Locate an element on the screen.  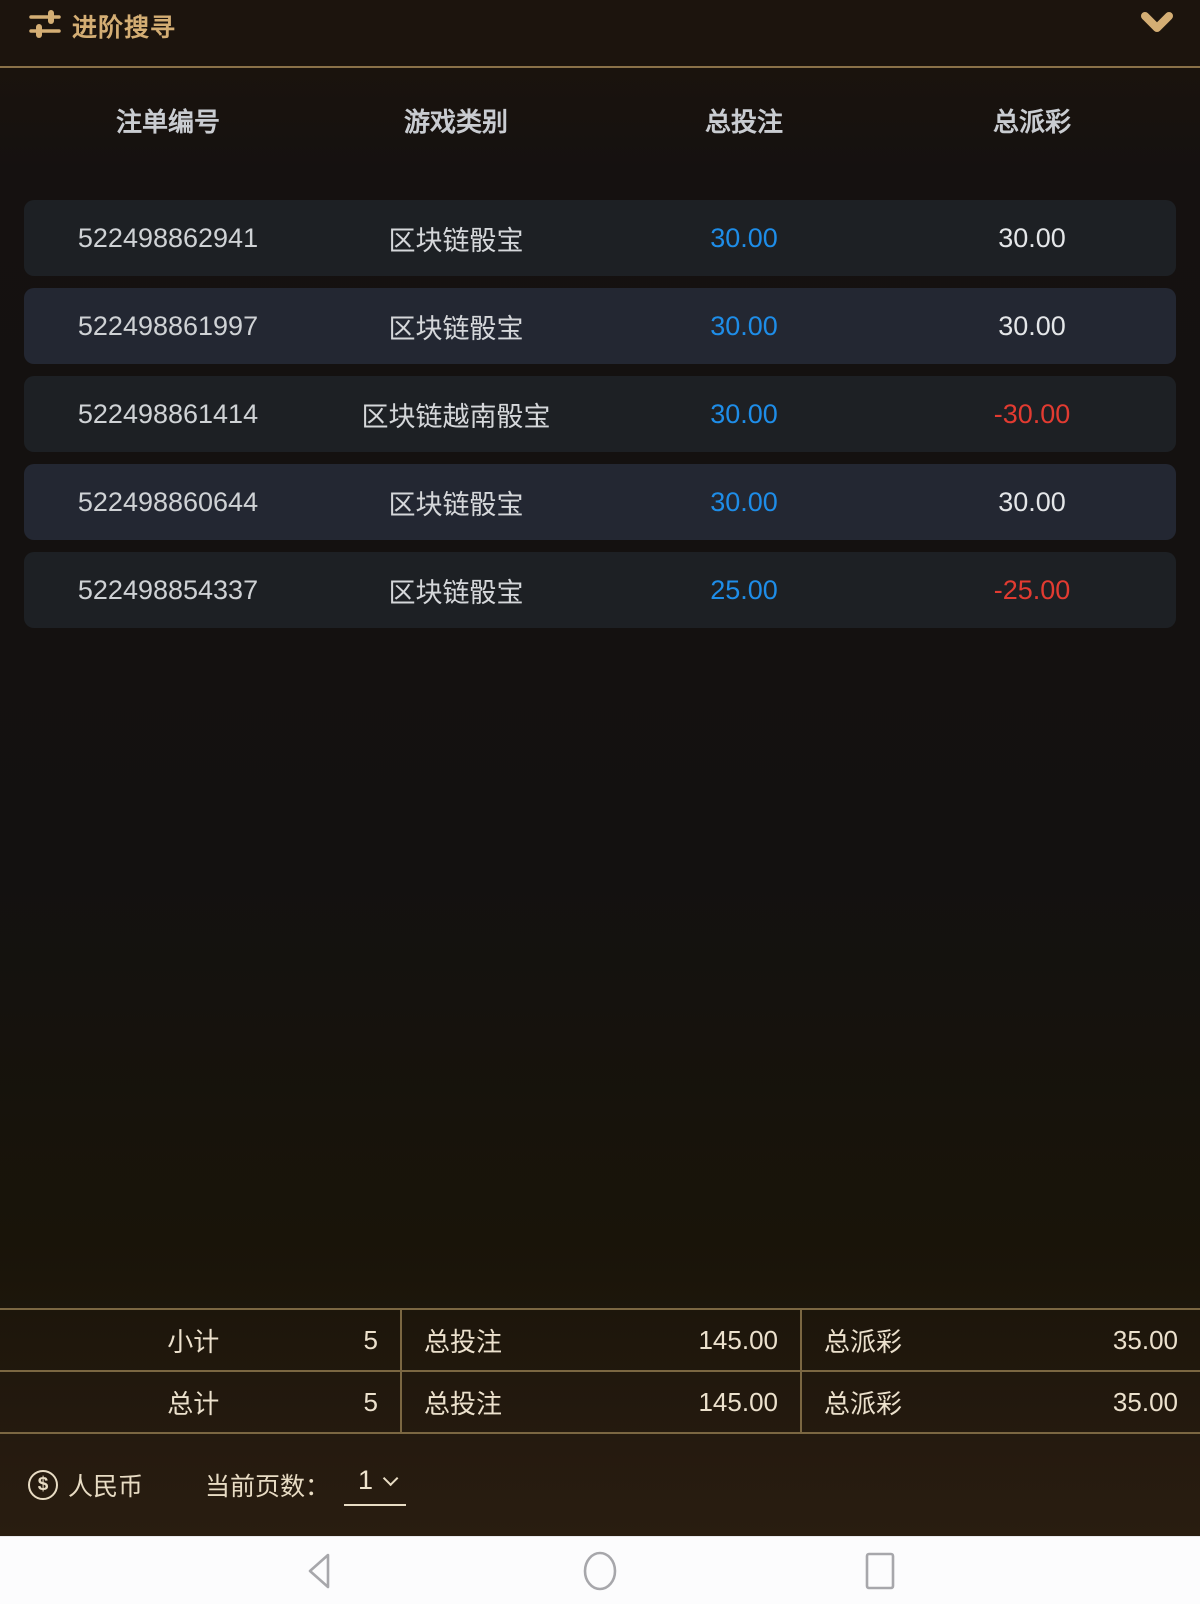
bet-amount: 25.00 is located at coordinates (744, 589).